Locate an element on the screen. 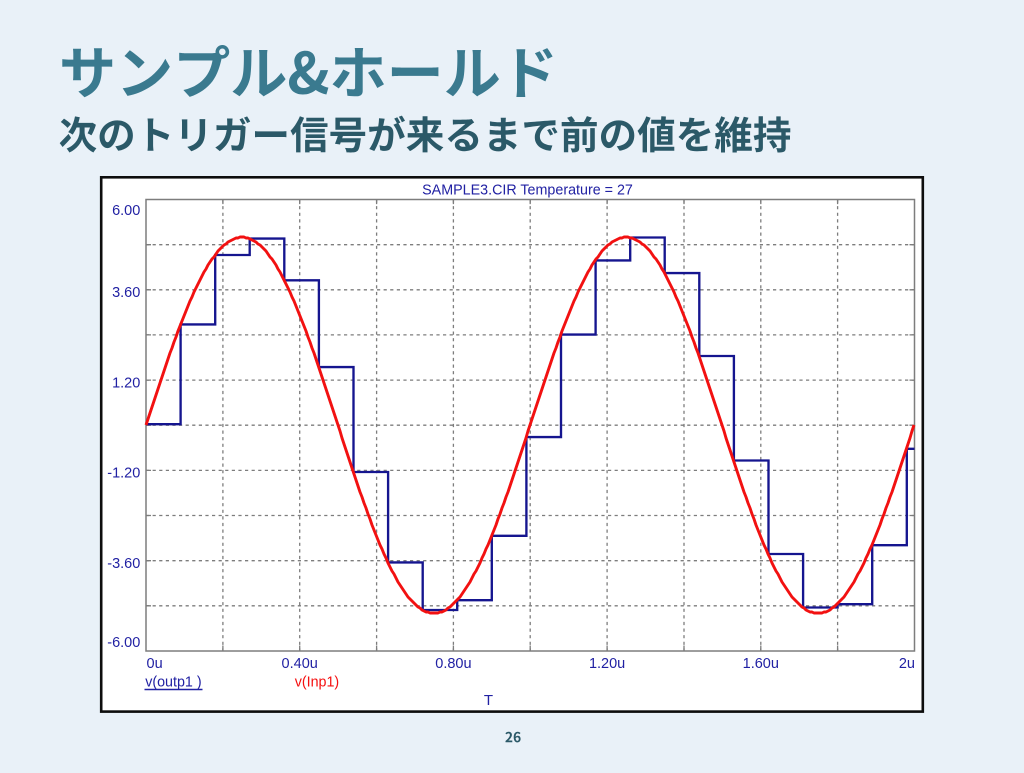  svg-text: SAMPLE3.CIR Temperature = 27 is located at coordinates (527, 191).